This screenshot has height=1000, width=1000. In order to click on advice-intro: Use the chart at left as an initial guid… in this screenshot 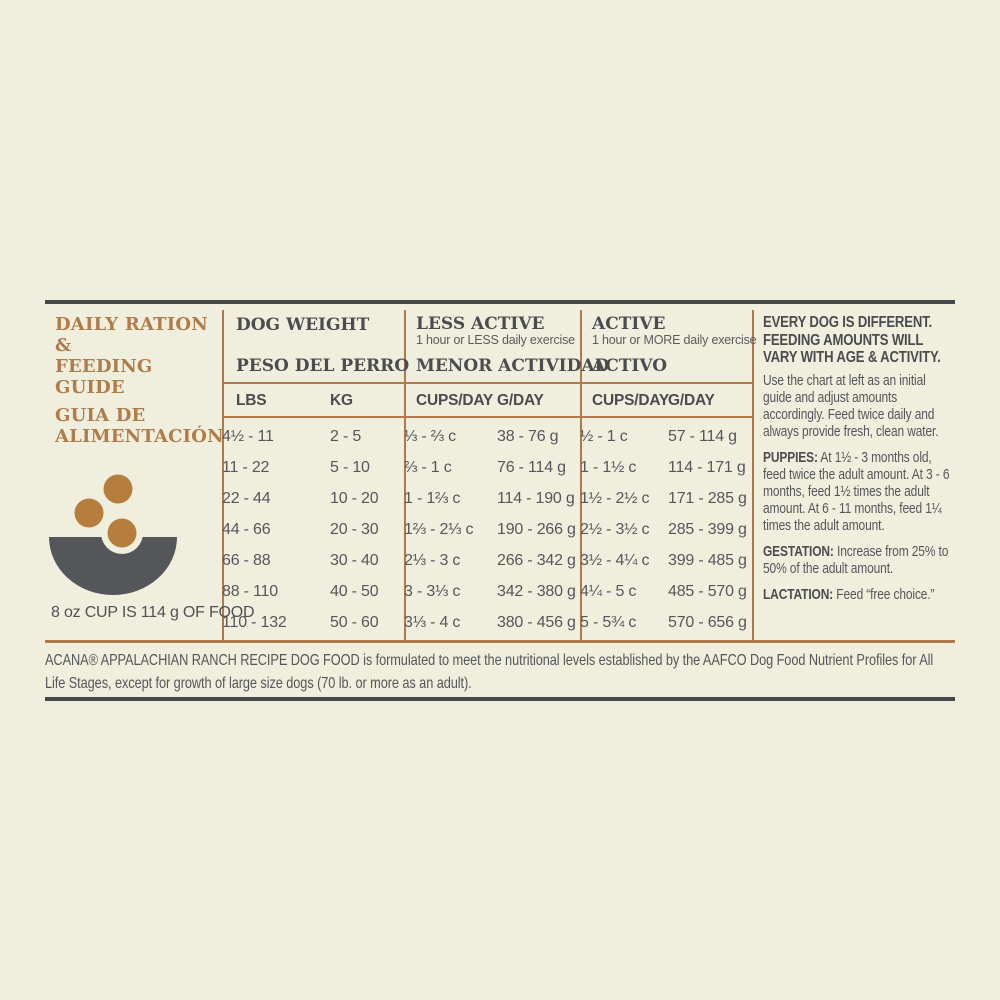, I will do `click(851, 406)`.